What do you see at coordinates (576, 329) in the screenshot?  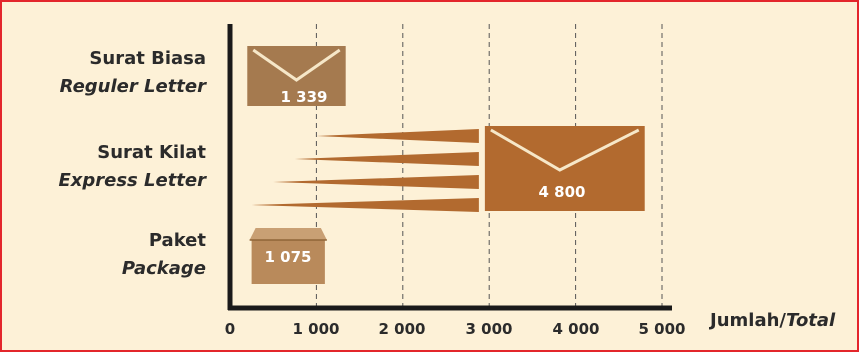 I see `x-tick-label-4000: 4 000` at bounding box center [576, 329].